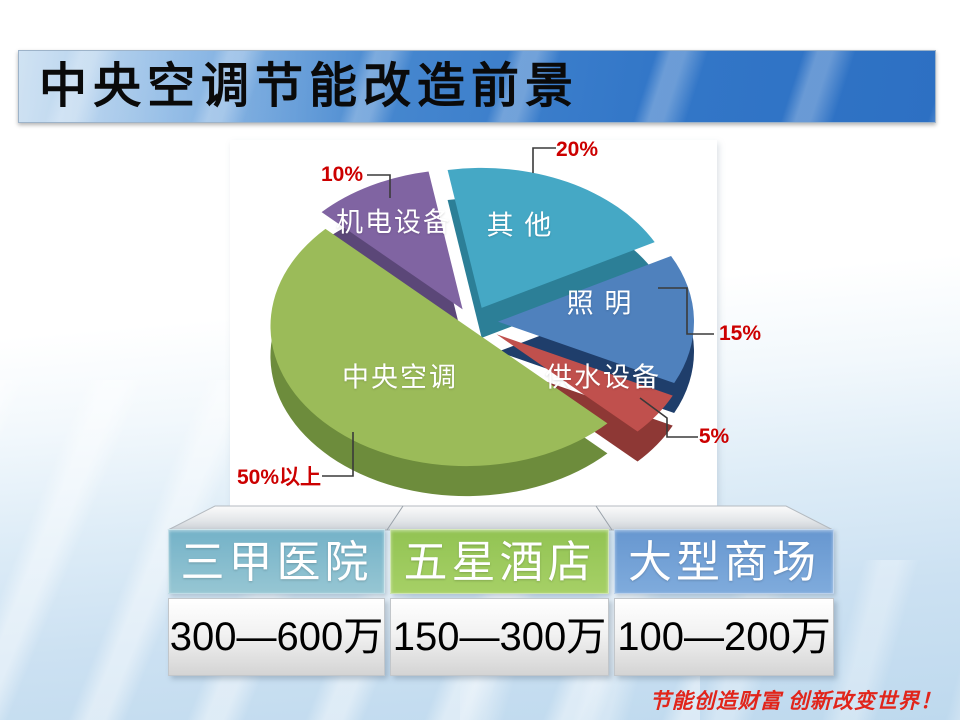  I want to click on footer-slogan: 节能创造财富 创新改变世界！, so click(795, 701).